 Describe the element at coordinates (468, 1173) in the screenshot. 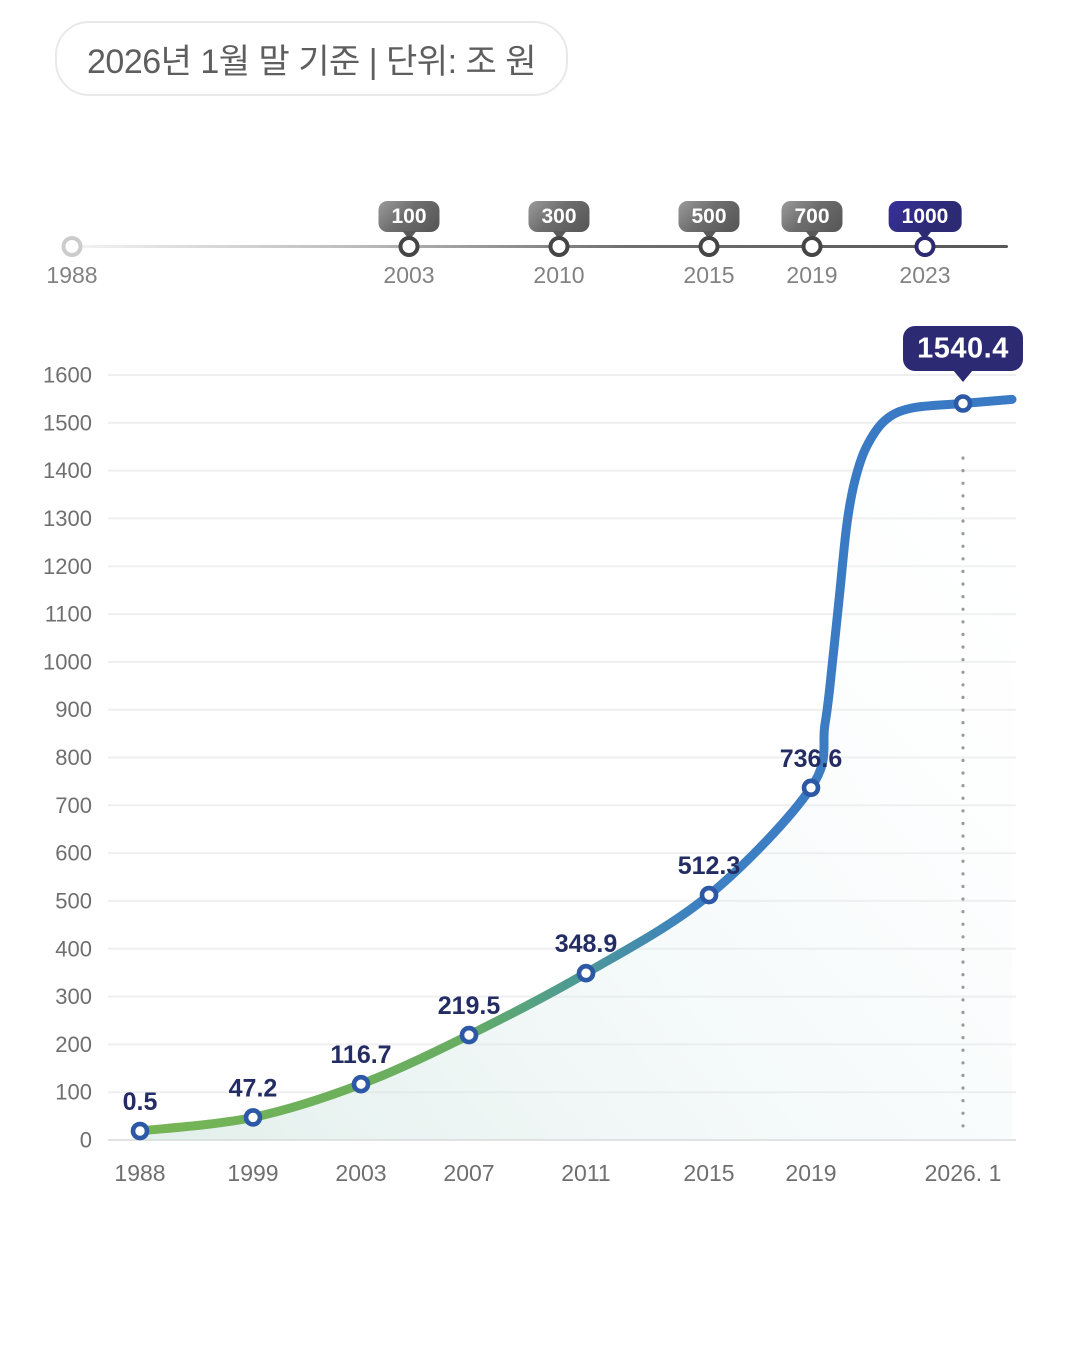

I see `x-axis-tick-label: 2007` at that location.